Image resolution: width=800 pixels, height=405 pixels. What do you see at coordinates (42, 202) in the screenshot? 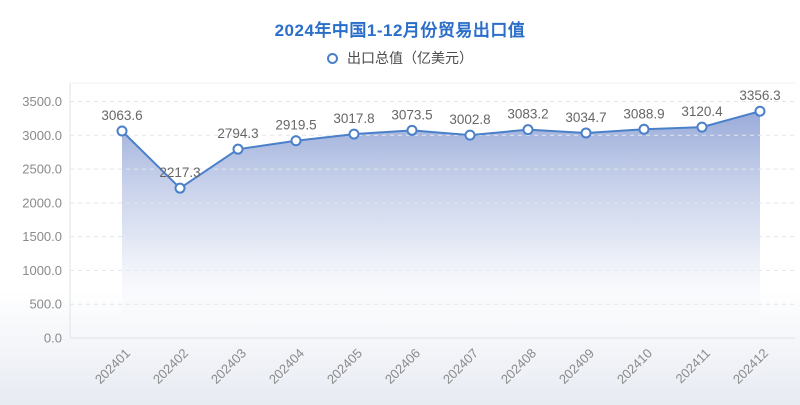
I see `y-axis-tick-label: 2000.0` at bounding box center [42, 202].